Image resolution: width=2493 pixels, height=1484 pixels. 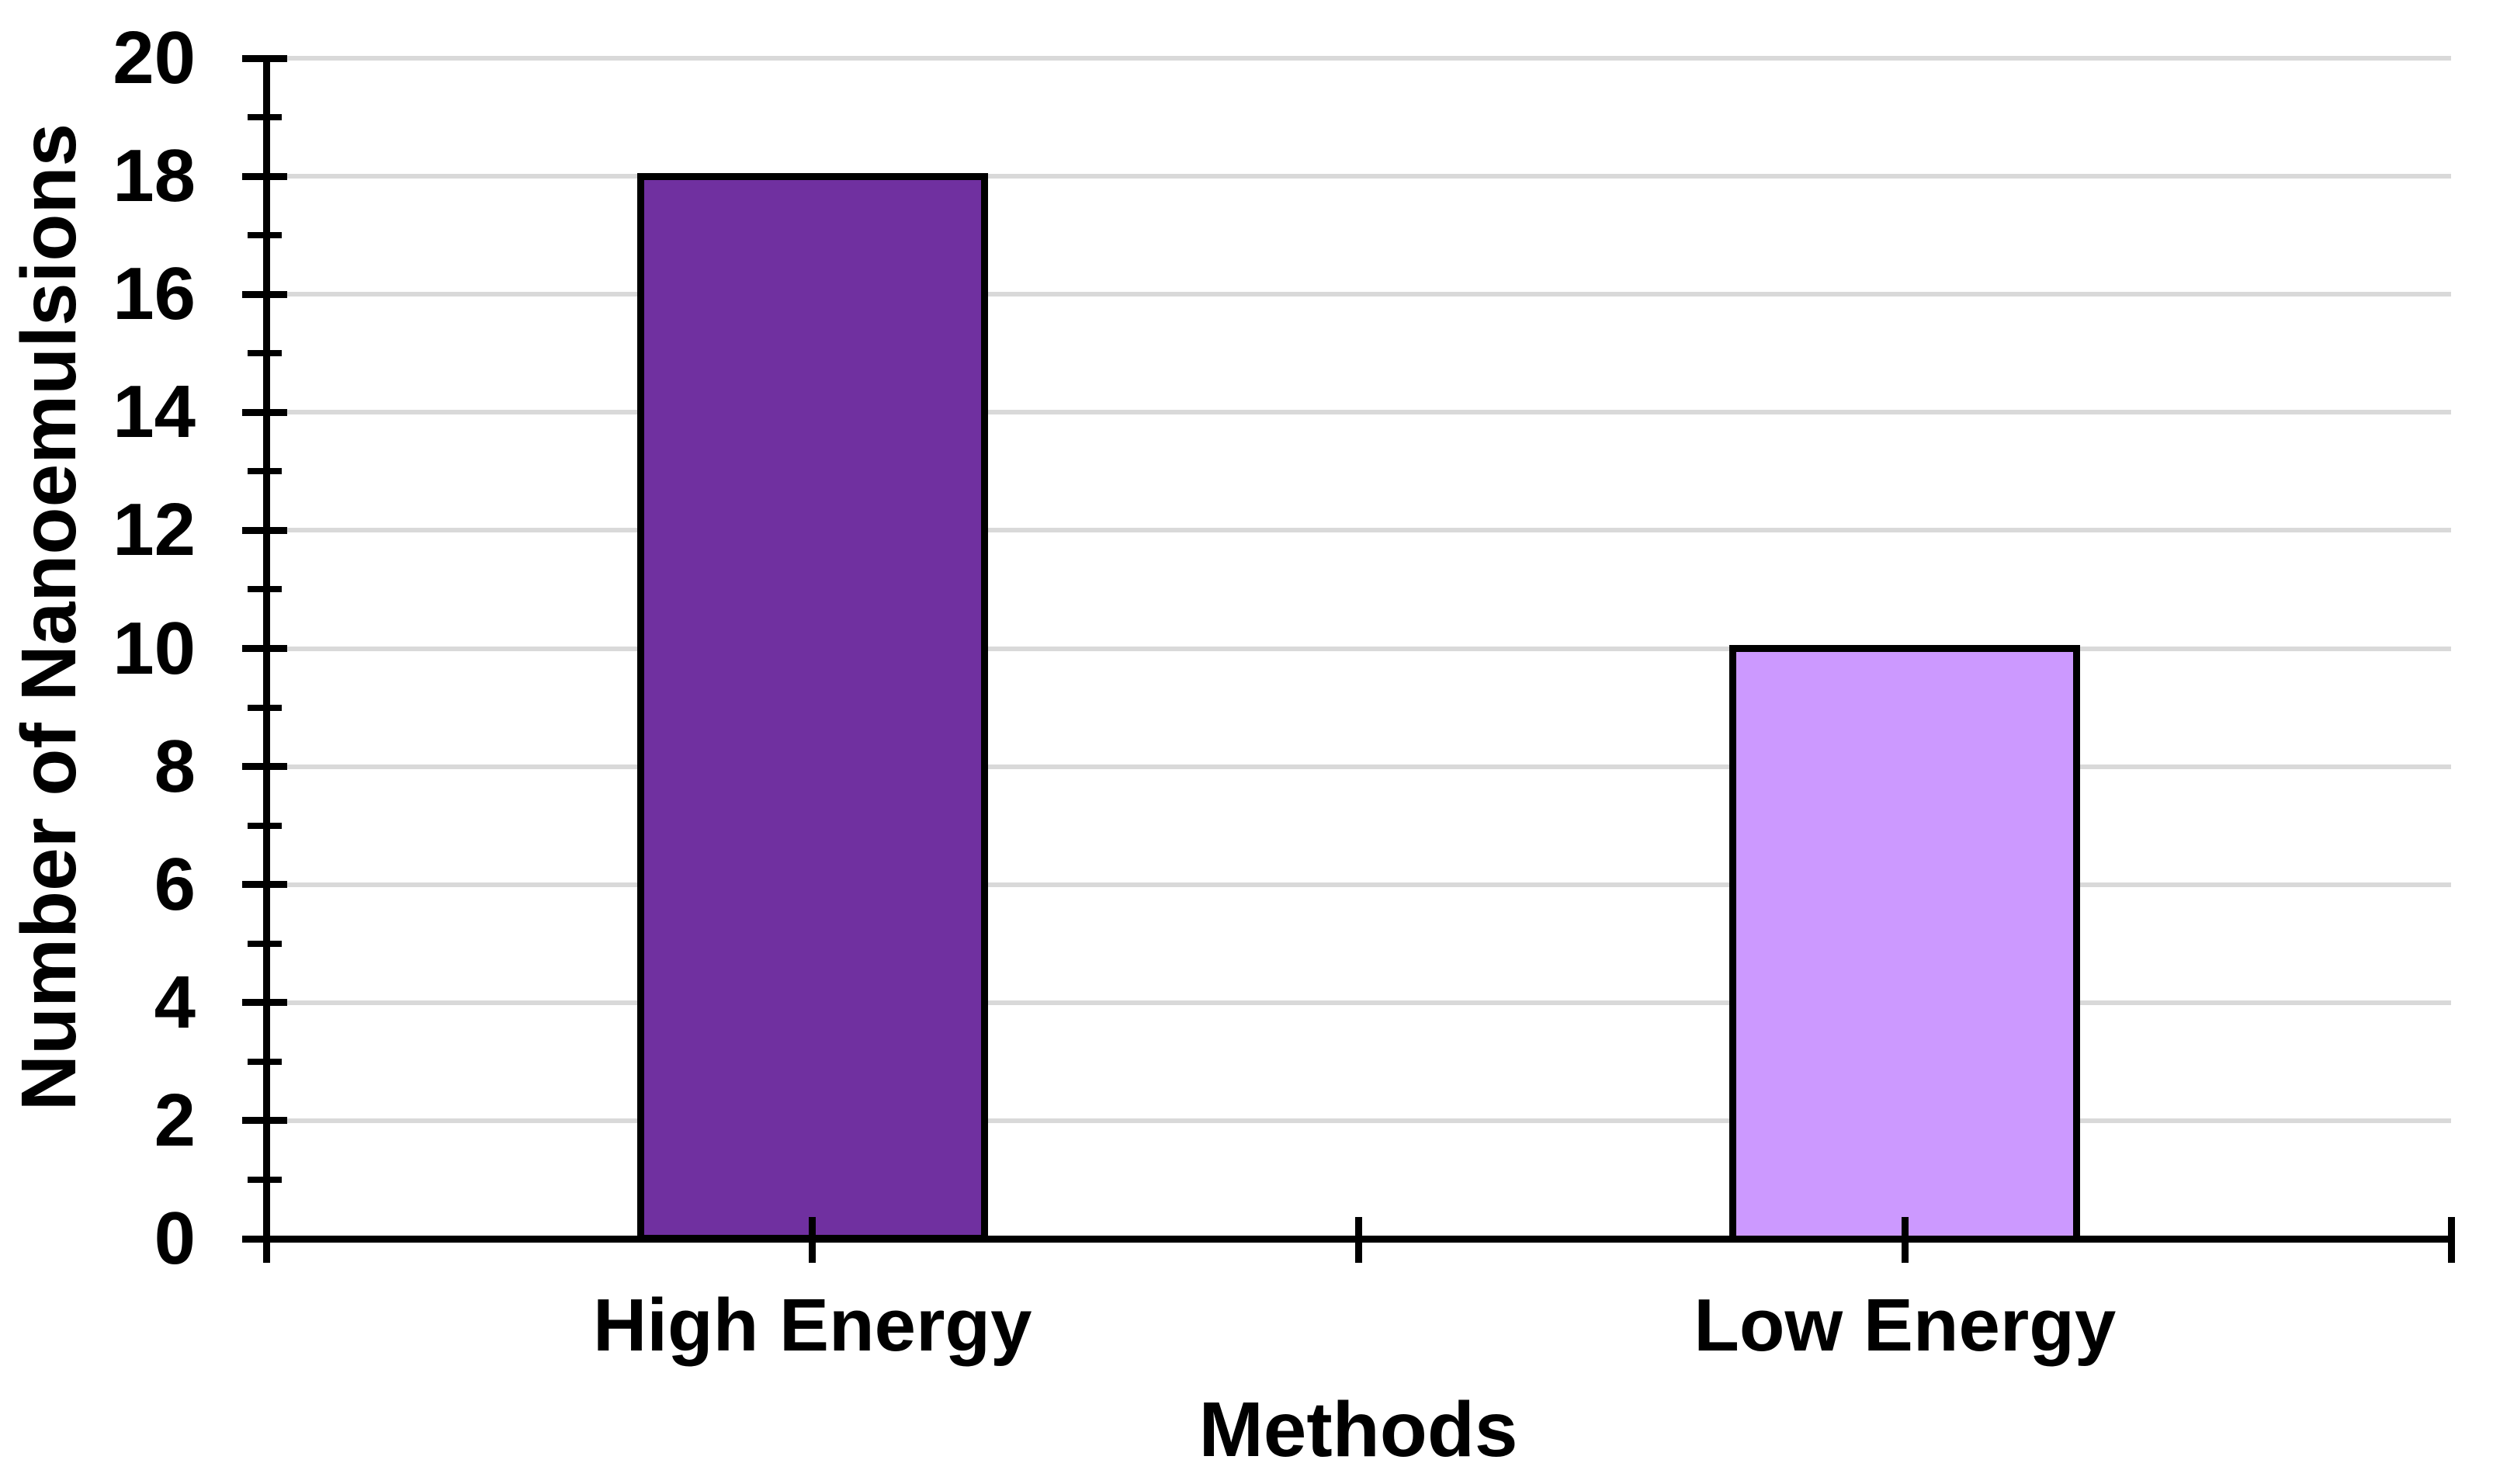 What do you see at coordinates (154, 648) in the screenshot?
I see `y-tick-label: 10` at bounding box center [154, 648].